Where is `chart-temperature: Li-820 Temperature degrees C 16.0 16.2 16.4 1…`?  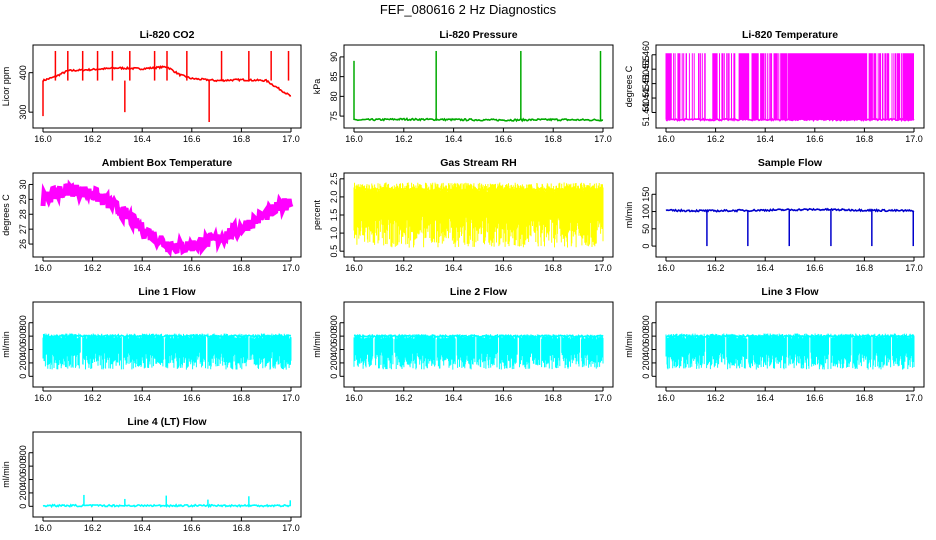
chart-temperature: Li-820 Temperature degrees C 16.0 16.2 16.4 1… is located at coordinates (774, 86).